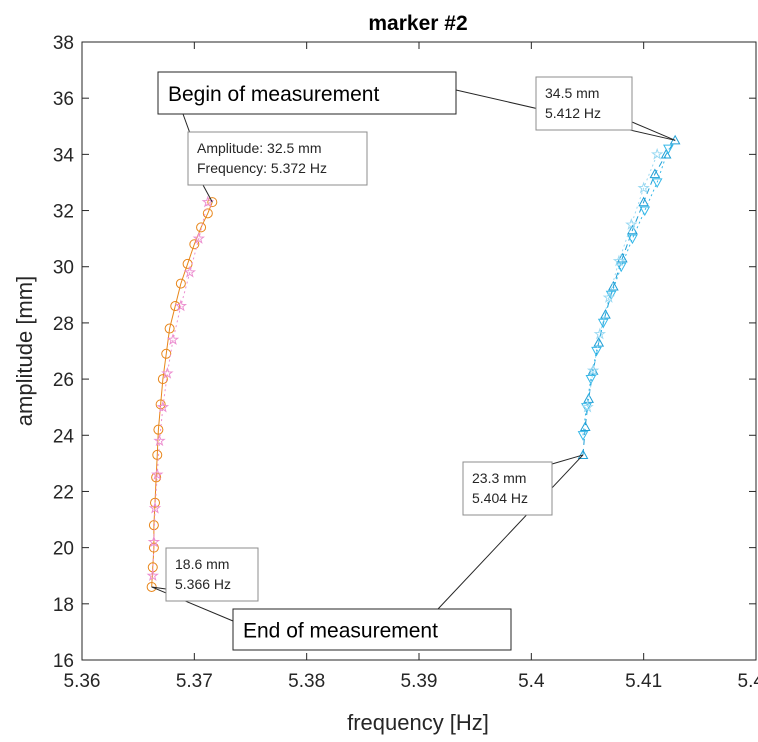 The image size is (758, 742). Describe the element at coordinates (259, 148) in the screenshot. I see `data-tip-text: Amplitude: 32.5 mm` at that location.